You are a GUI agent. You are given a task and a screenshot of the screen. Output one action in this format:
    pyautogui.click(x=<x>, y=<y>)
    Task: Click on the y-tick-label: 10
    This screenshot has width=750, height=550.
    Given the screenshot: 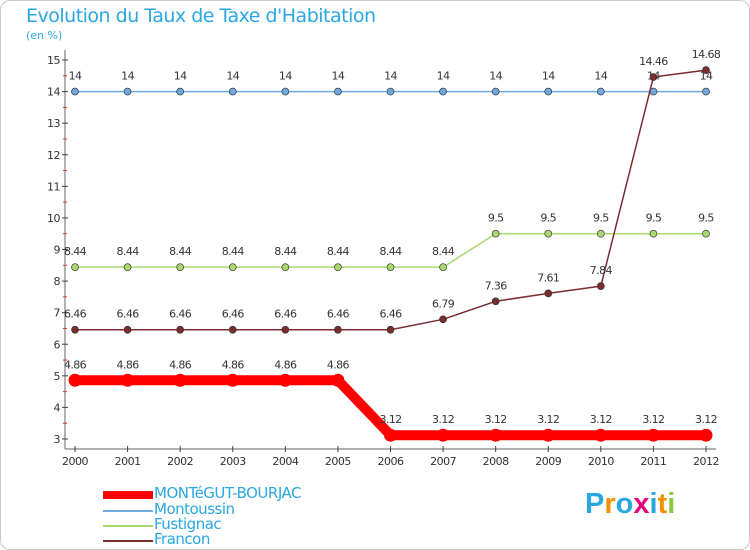 What is the action you would take?
    pyautogui.click(x=53, y=218)
    